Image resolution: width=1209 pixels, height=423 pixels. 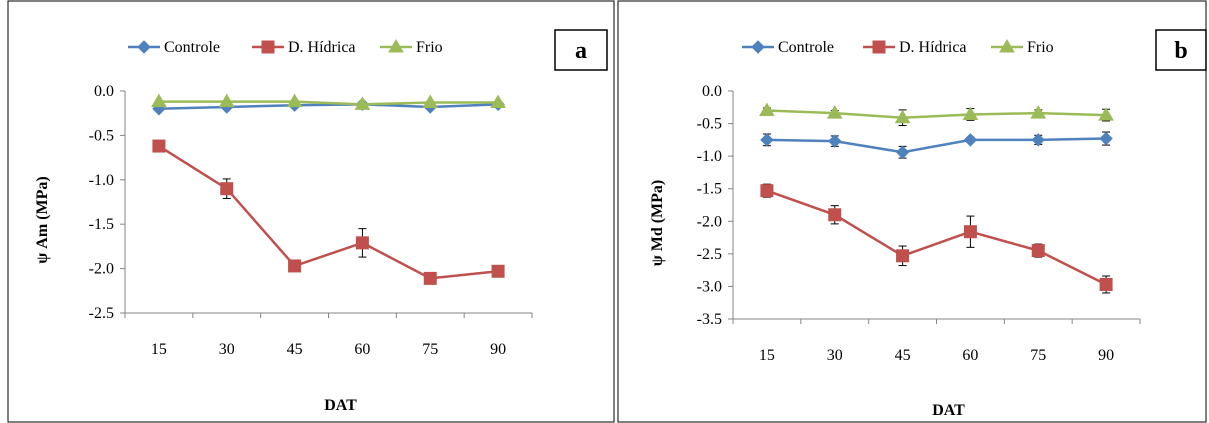 What do you see at coordinates (709, 286) in the screenshot?
I see `y-tick-label: -3.0` at bounding box center [709, 286].